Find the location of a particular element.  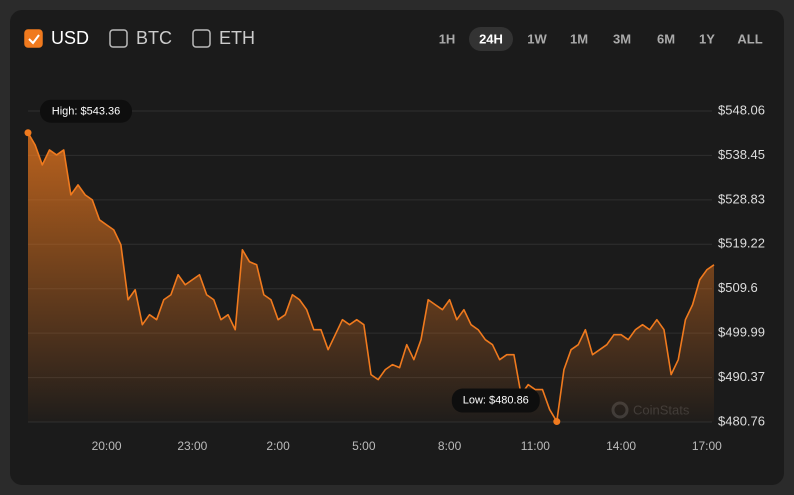

checkmark is located at coordinates (34, 39).